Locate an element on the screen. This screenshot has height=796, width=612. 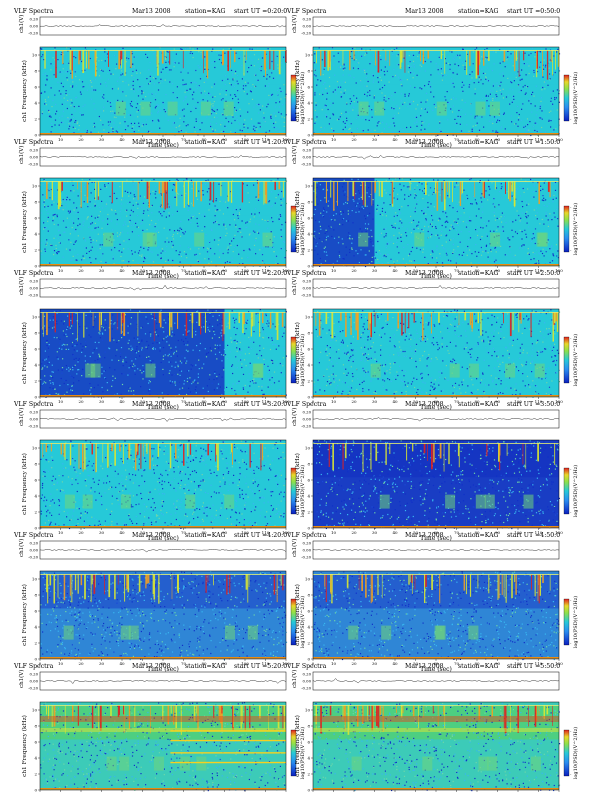
panel-start-time: start UT =1:20:0 is located at coordinates (260, 142).